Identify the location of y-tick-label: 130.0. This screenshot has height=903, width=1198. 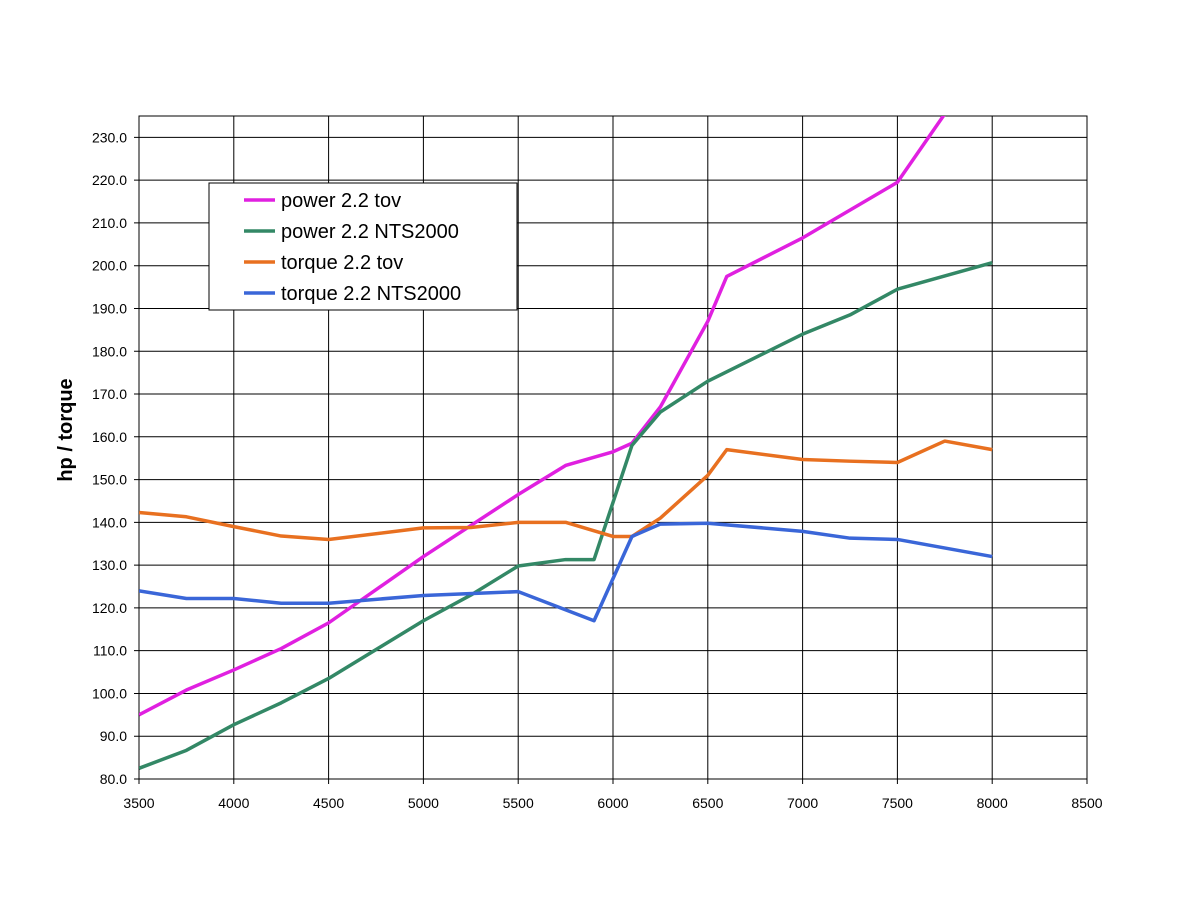
(109, 565).